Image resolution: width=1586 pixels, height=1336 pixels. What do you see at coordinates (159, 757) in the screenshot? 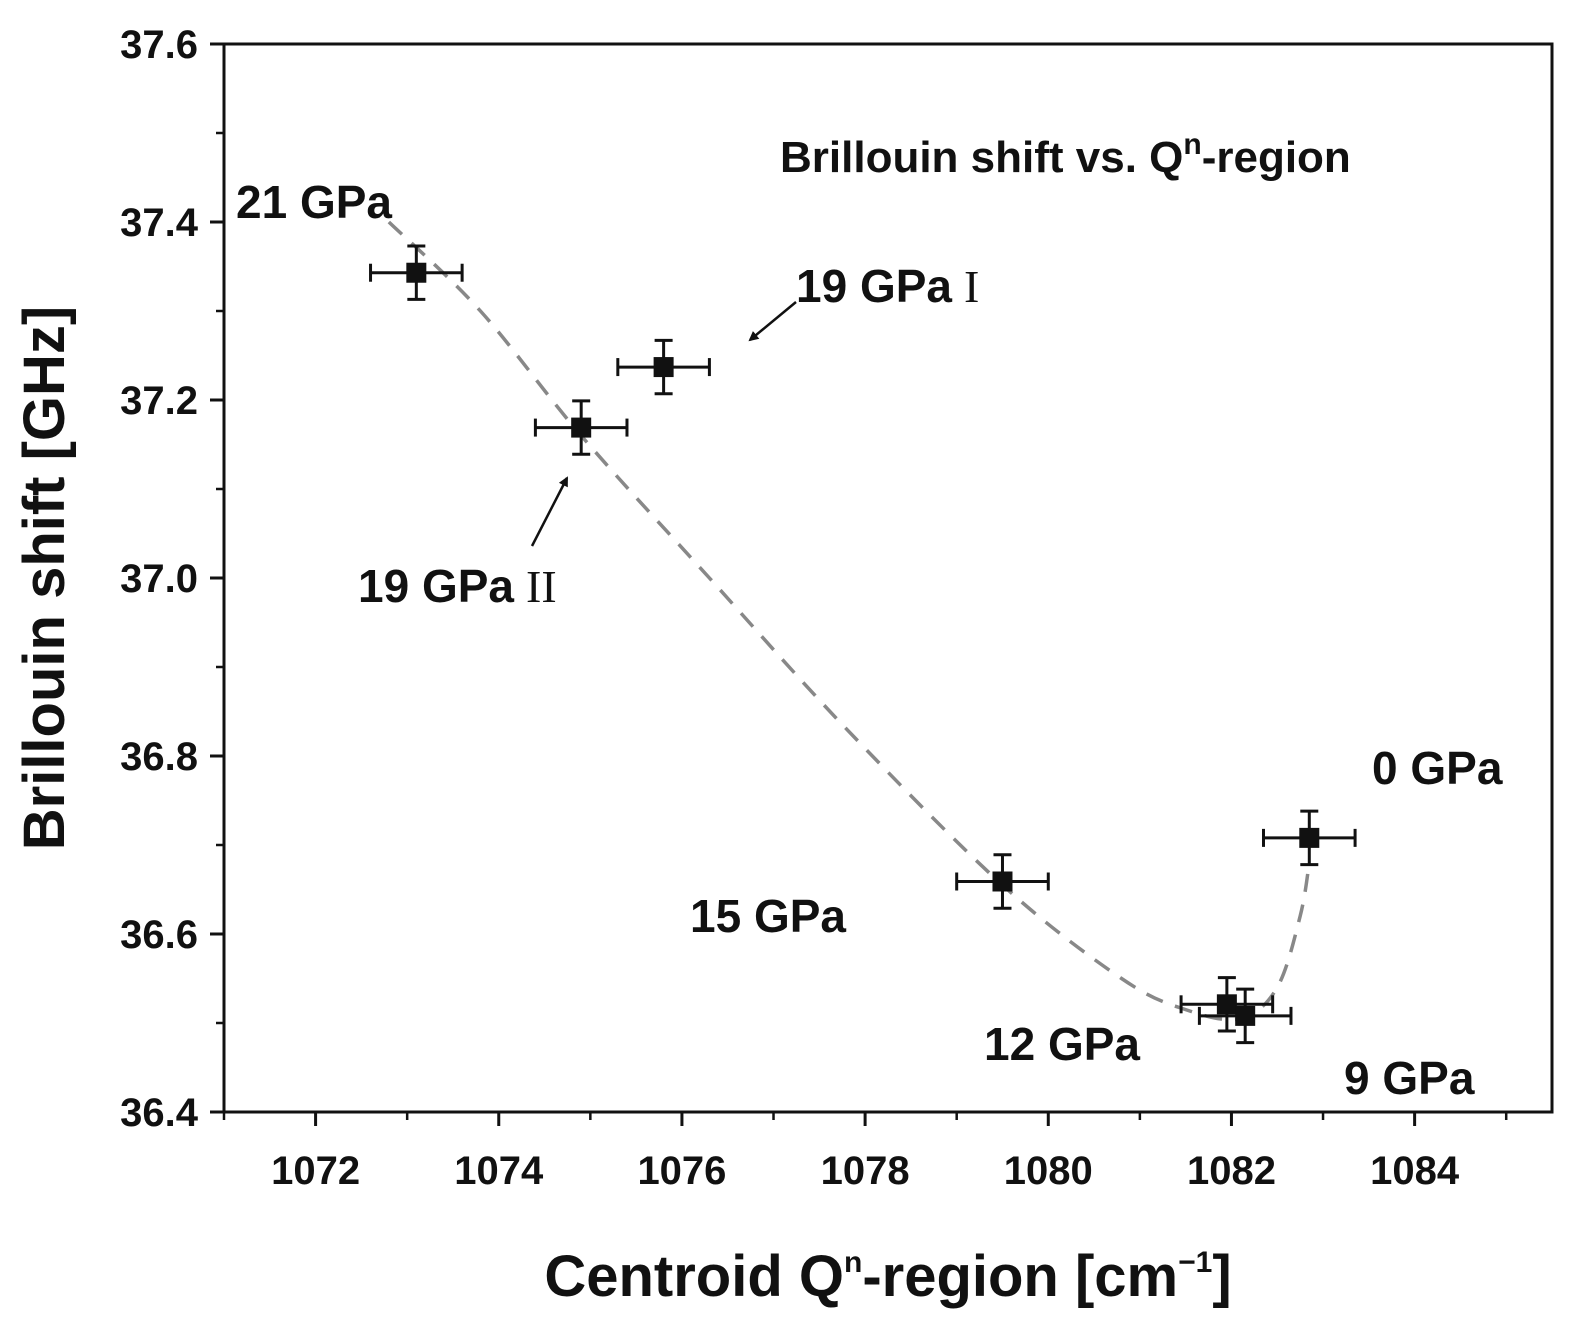
I see `y-tick-label: 36.8` at bounding box center [159, 757].